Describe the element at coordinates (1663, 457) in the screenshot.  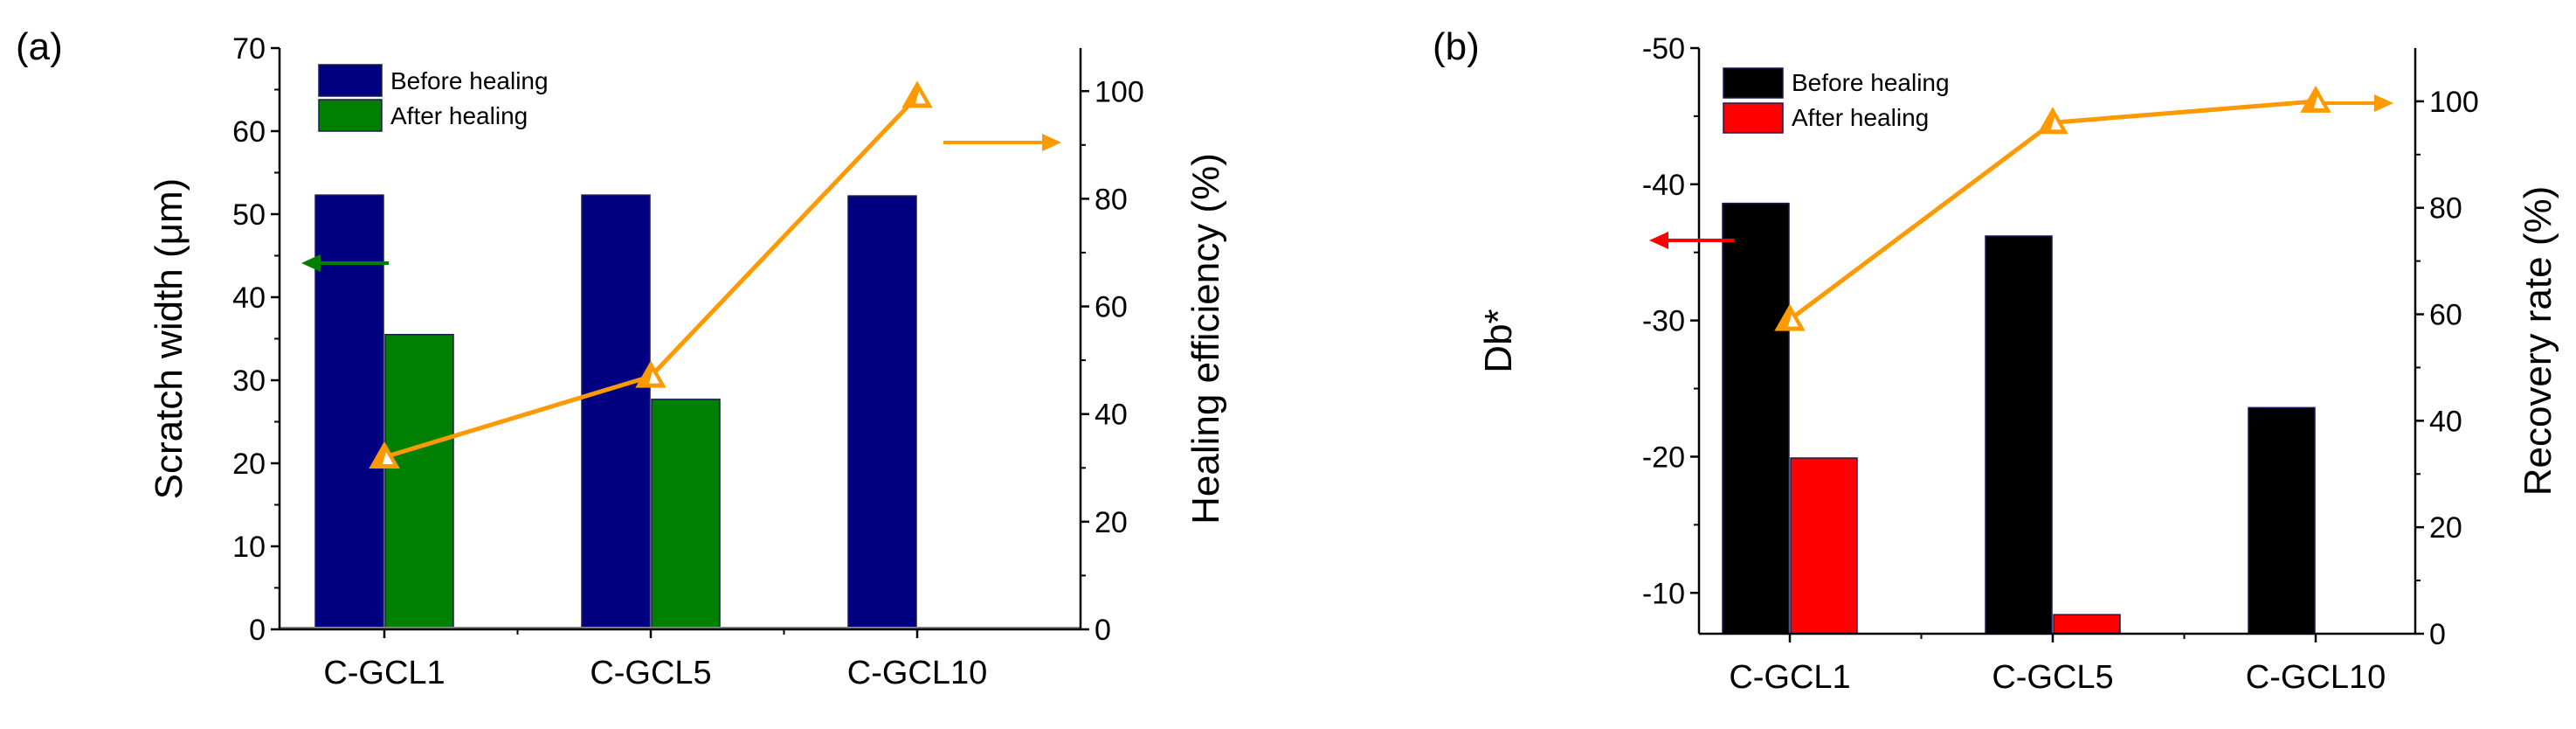
I see `y-tick-label: -20` at that location.